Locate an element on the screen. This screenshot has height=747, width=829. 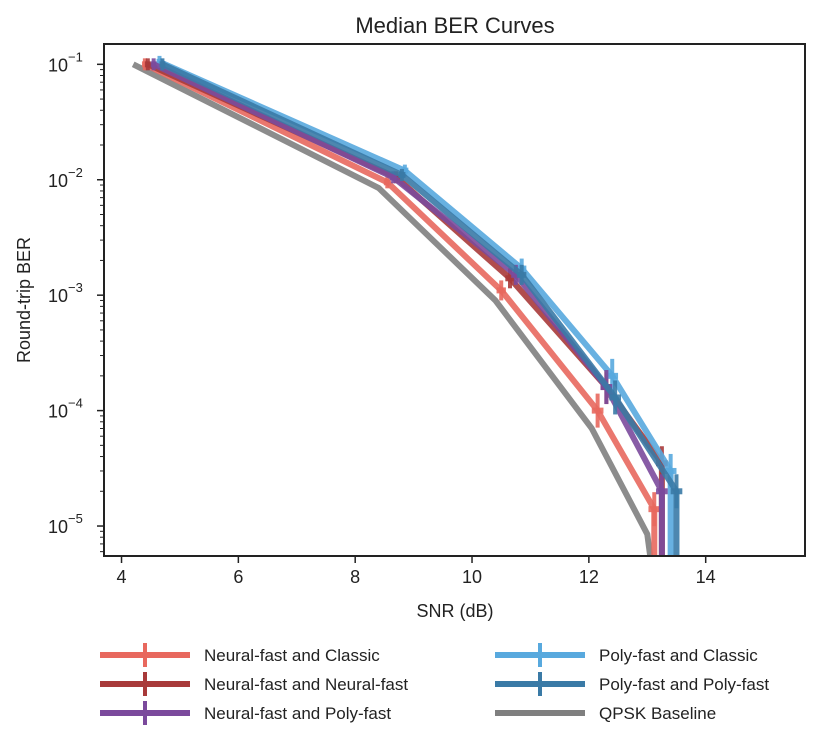
chart-title: Median BER Curves is located at coordinates (454, 25).